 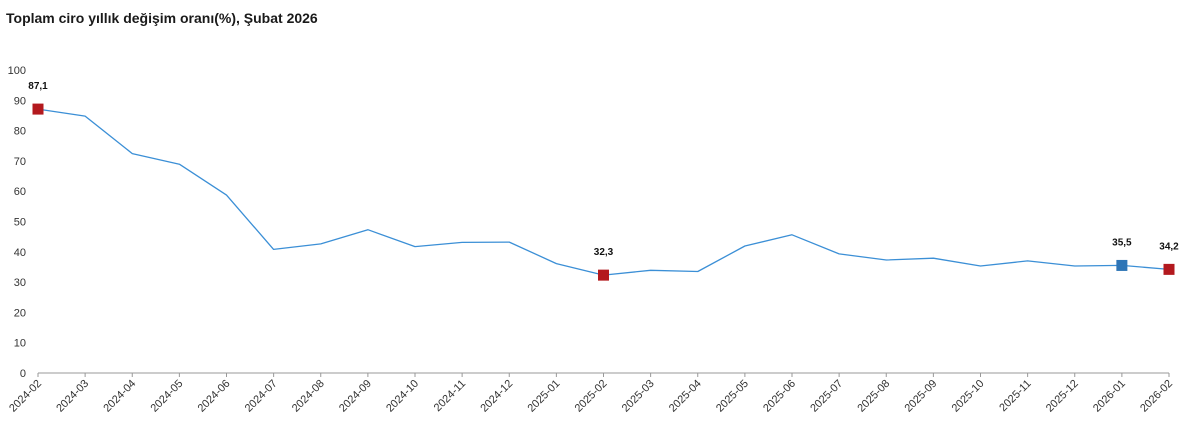 What do you see at coordinates (25, 396) in the screenshot?
I see `x-tick-label: 2024-02` at bounding box center [25, 396].